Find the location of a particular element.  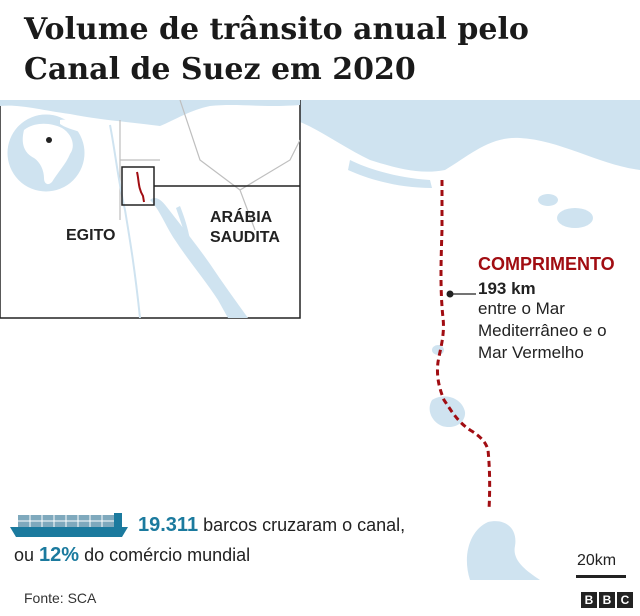

lake-timsah is located at coordinates (438, 350).